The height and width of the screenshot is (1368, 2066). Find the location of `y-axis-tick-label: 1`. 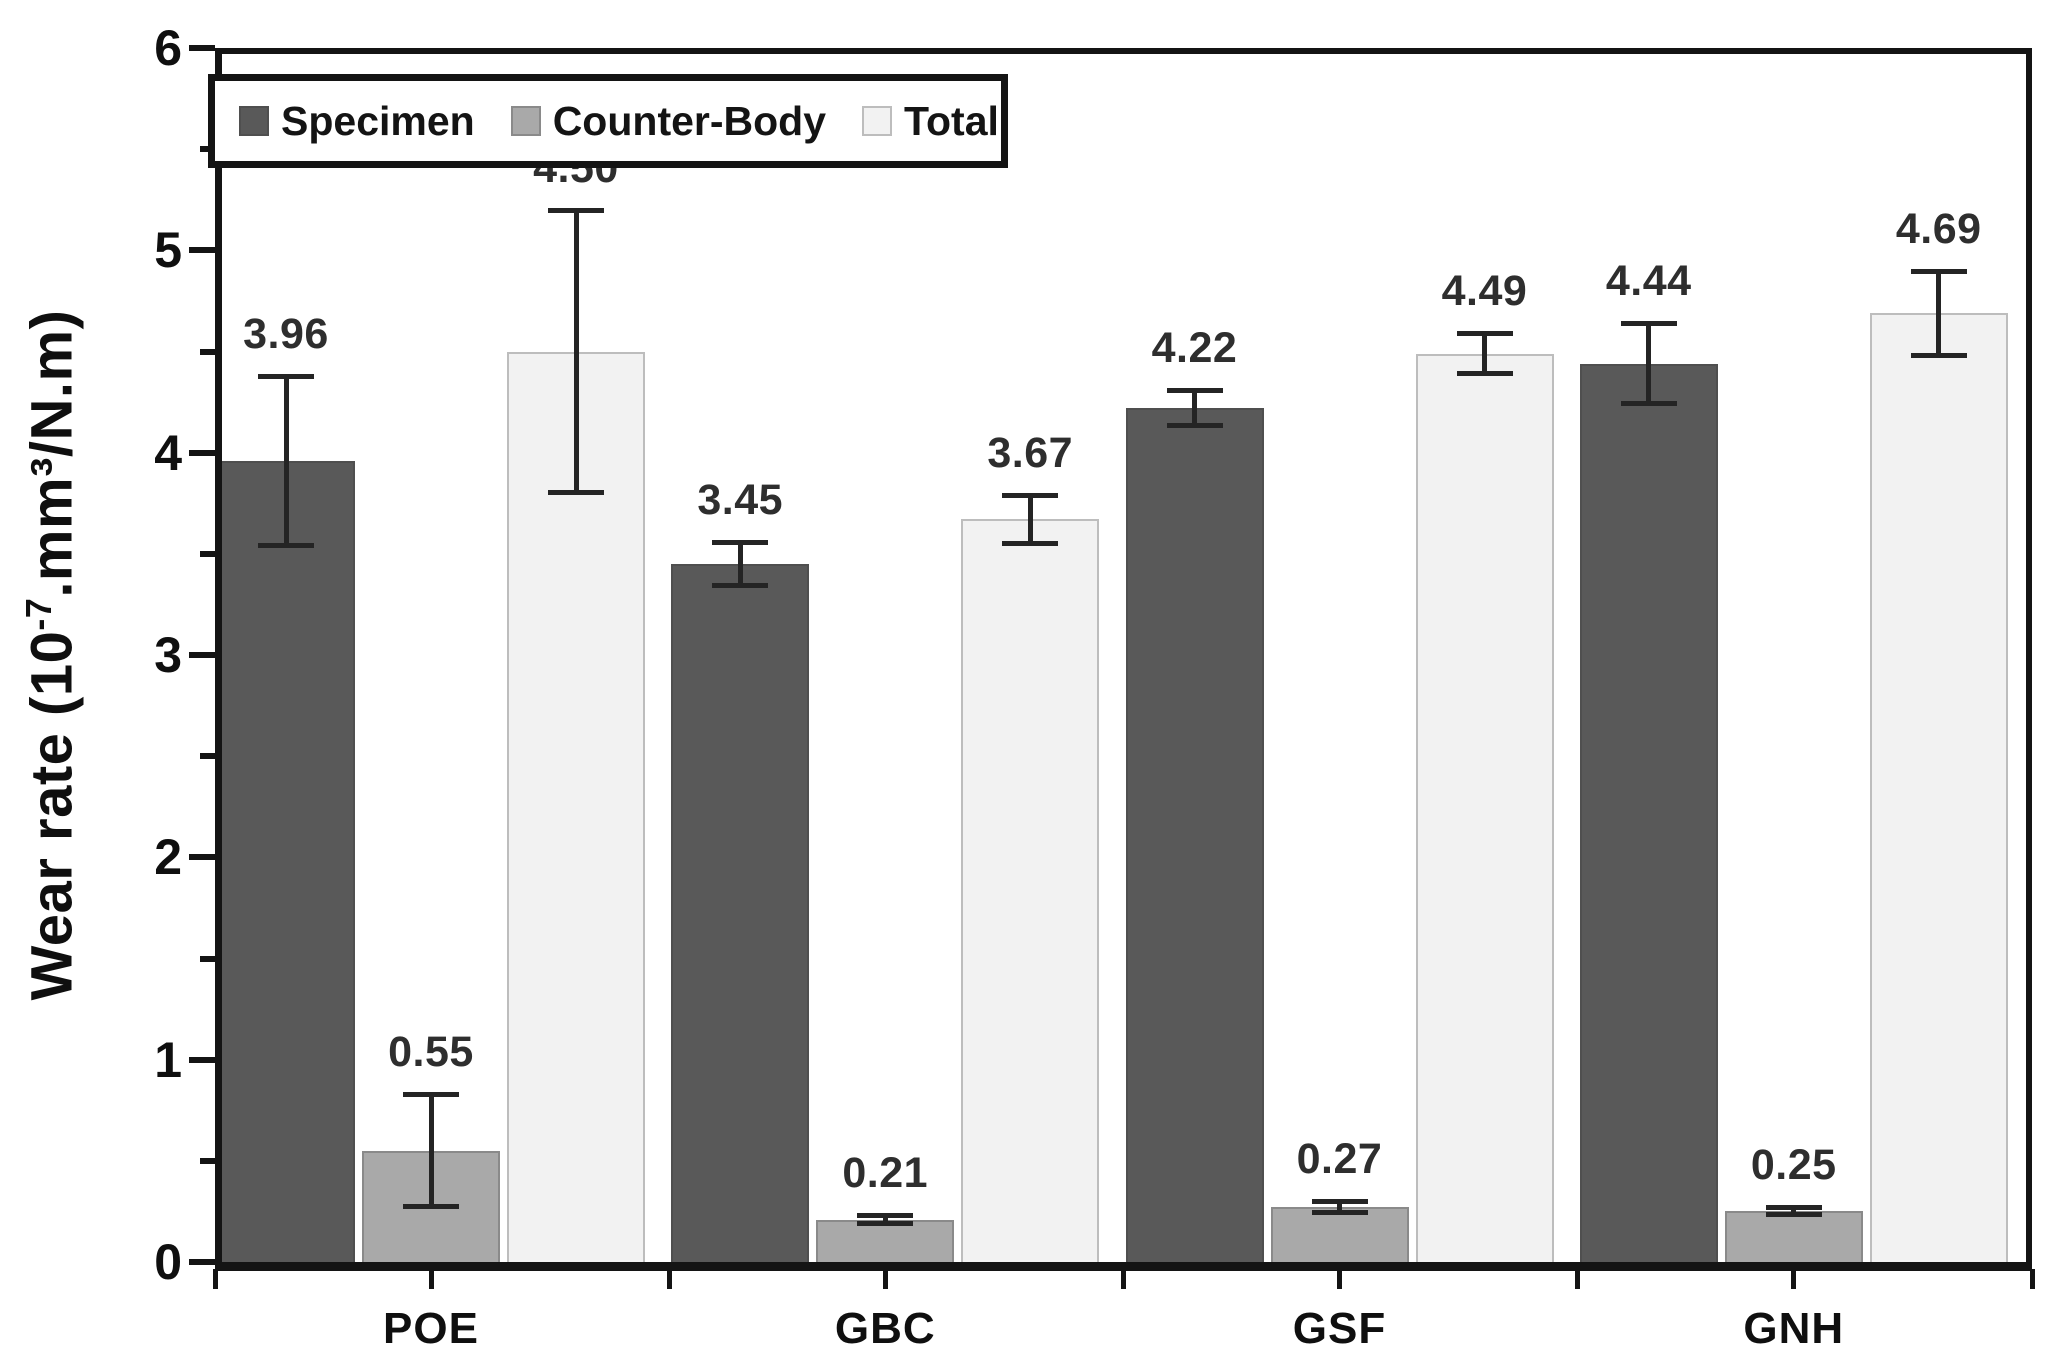

y-axis-tick-label: 1 is located at coordinates (168, 1059).